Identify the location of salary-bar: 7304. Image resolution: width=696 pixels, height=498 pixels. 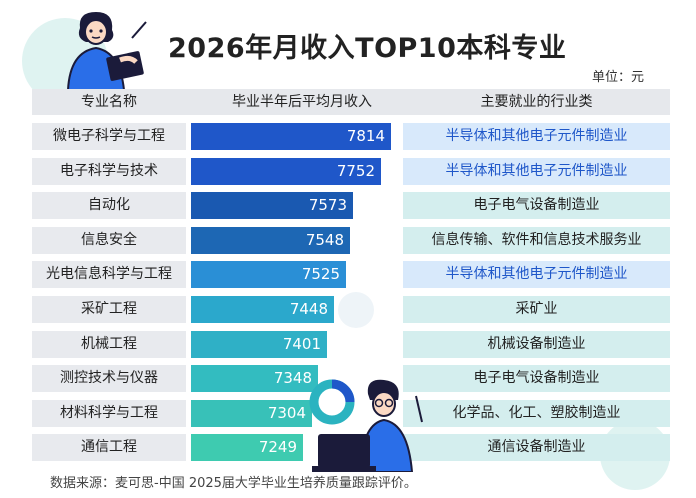
(251, 413).